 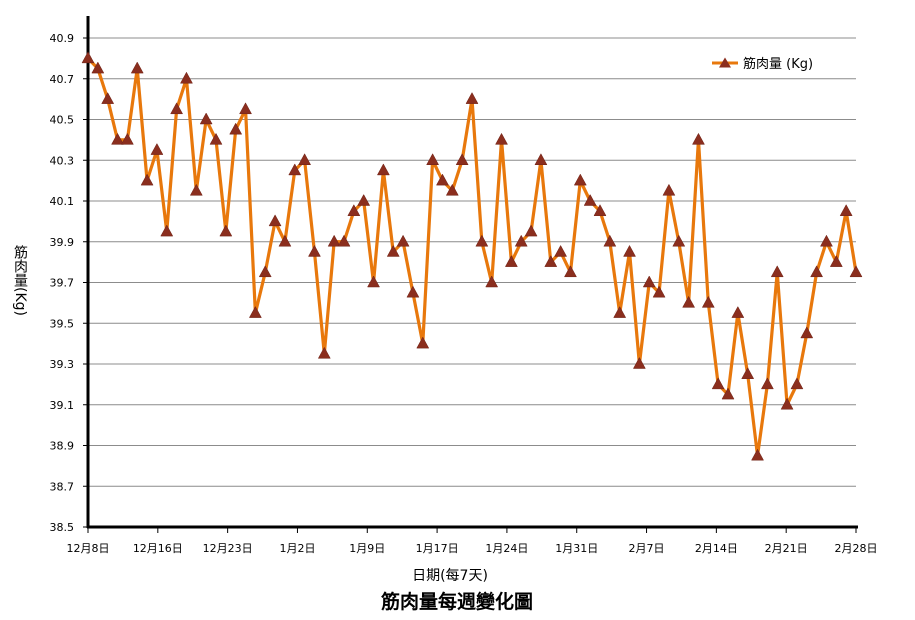 I want to click on y-tick-label: 40.1, so click(x=62, y=201).